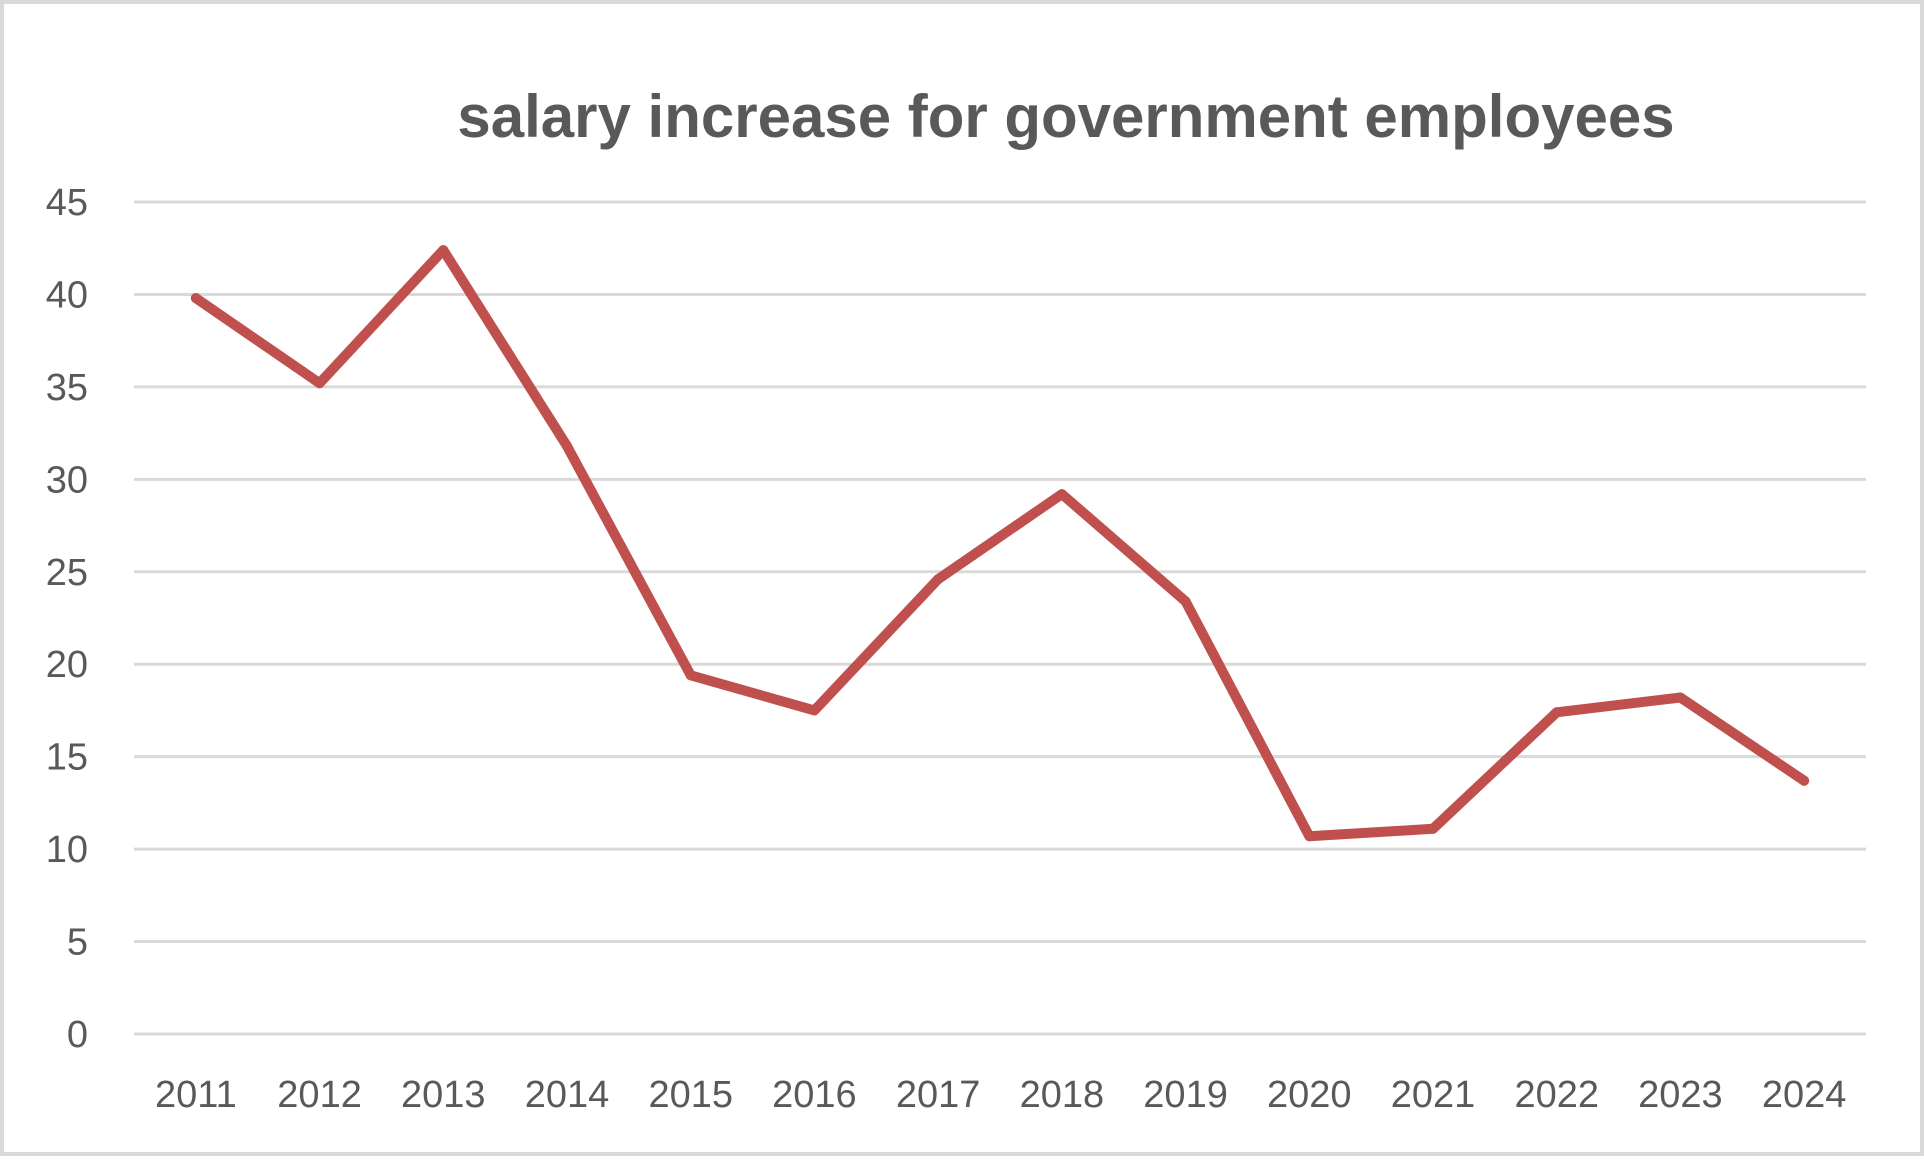 This screenshot has height=1160, width=1924. Describe the element at coordinates (938, 579) in the screenshot. I see `data-point-2017` at that location.